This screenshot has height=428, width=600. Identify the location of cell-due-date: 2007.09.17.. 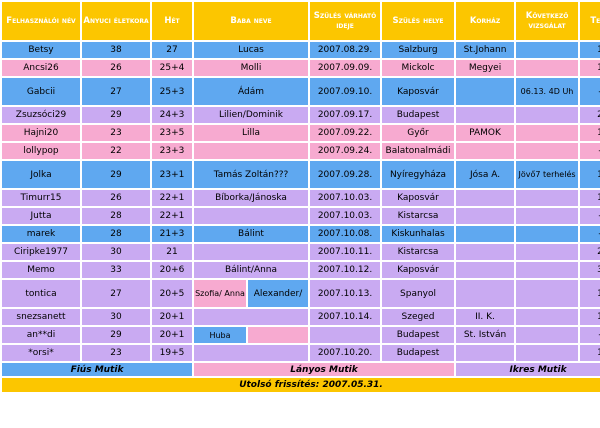
(345, 115).